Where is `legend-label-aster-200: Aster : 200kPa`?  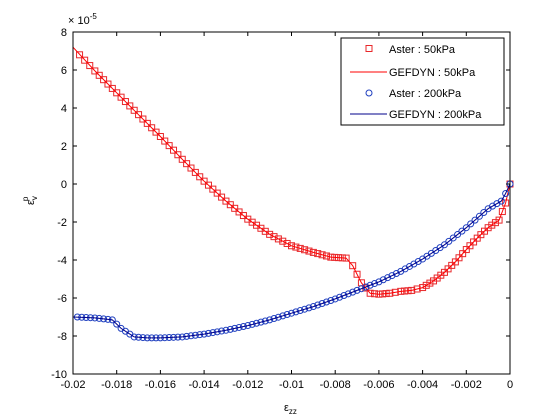
legend-label-aster-200: Aster : 200kPa is located at coordinates (425, 94).